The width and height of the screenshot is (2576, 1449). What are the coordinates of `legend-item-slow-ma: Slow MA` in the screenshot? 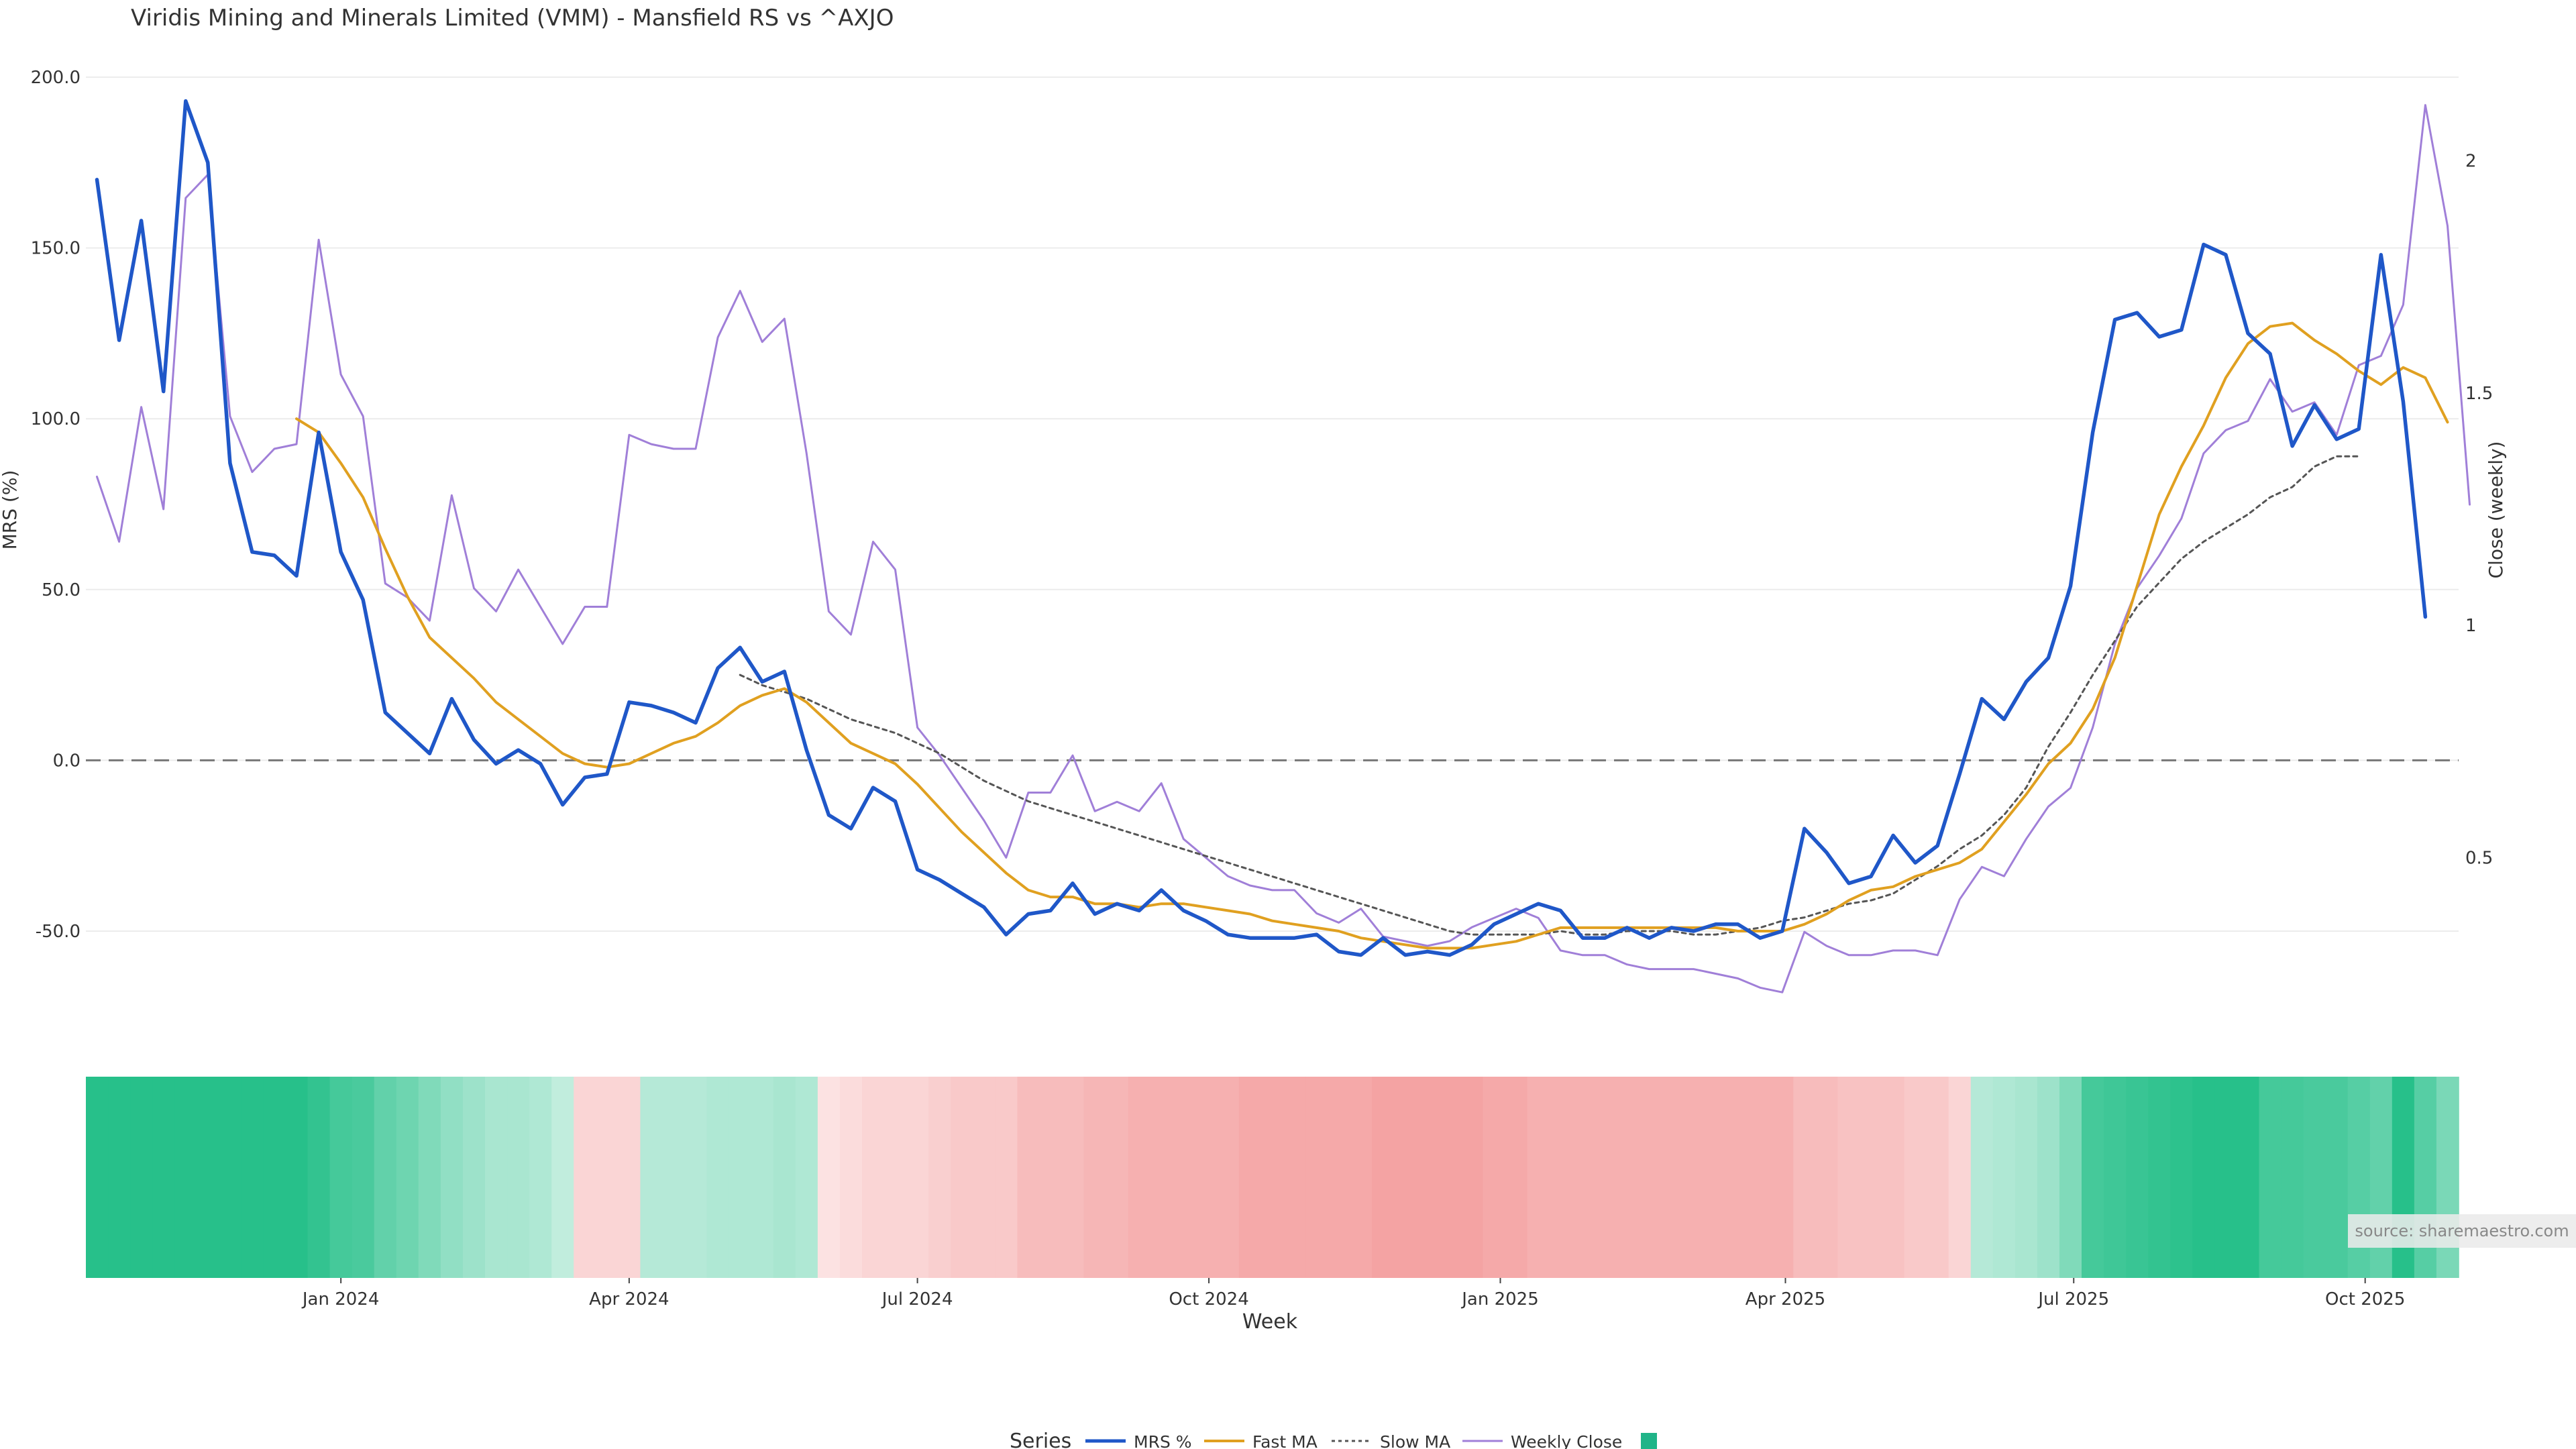 It's located at (1391, 1440).